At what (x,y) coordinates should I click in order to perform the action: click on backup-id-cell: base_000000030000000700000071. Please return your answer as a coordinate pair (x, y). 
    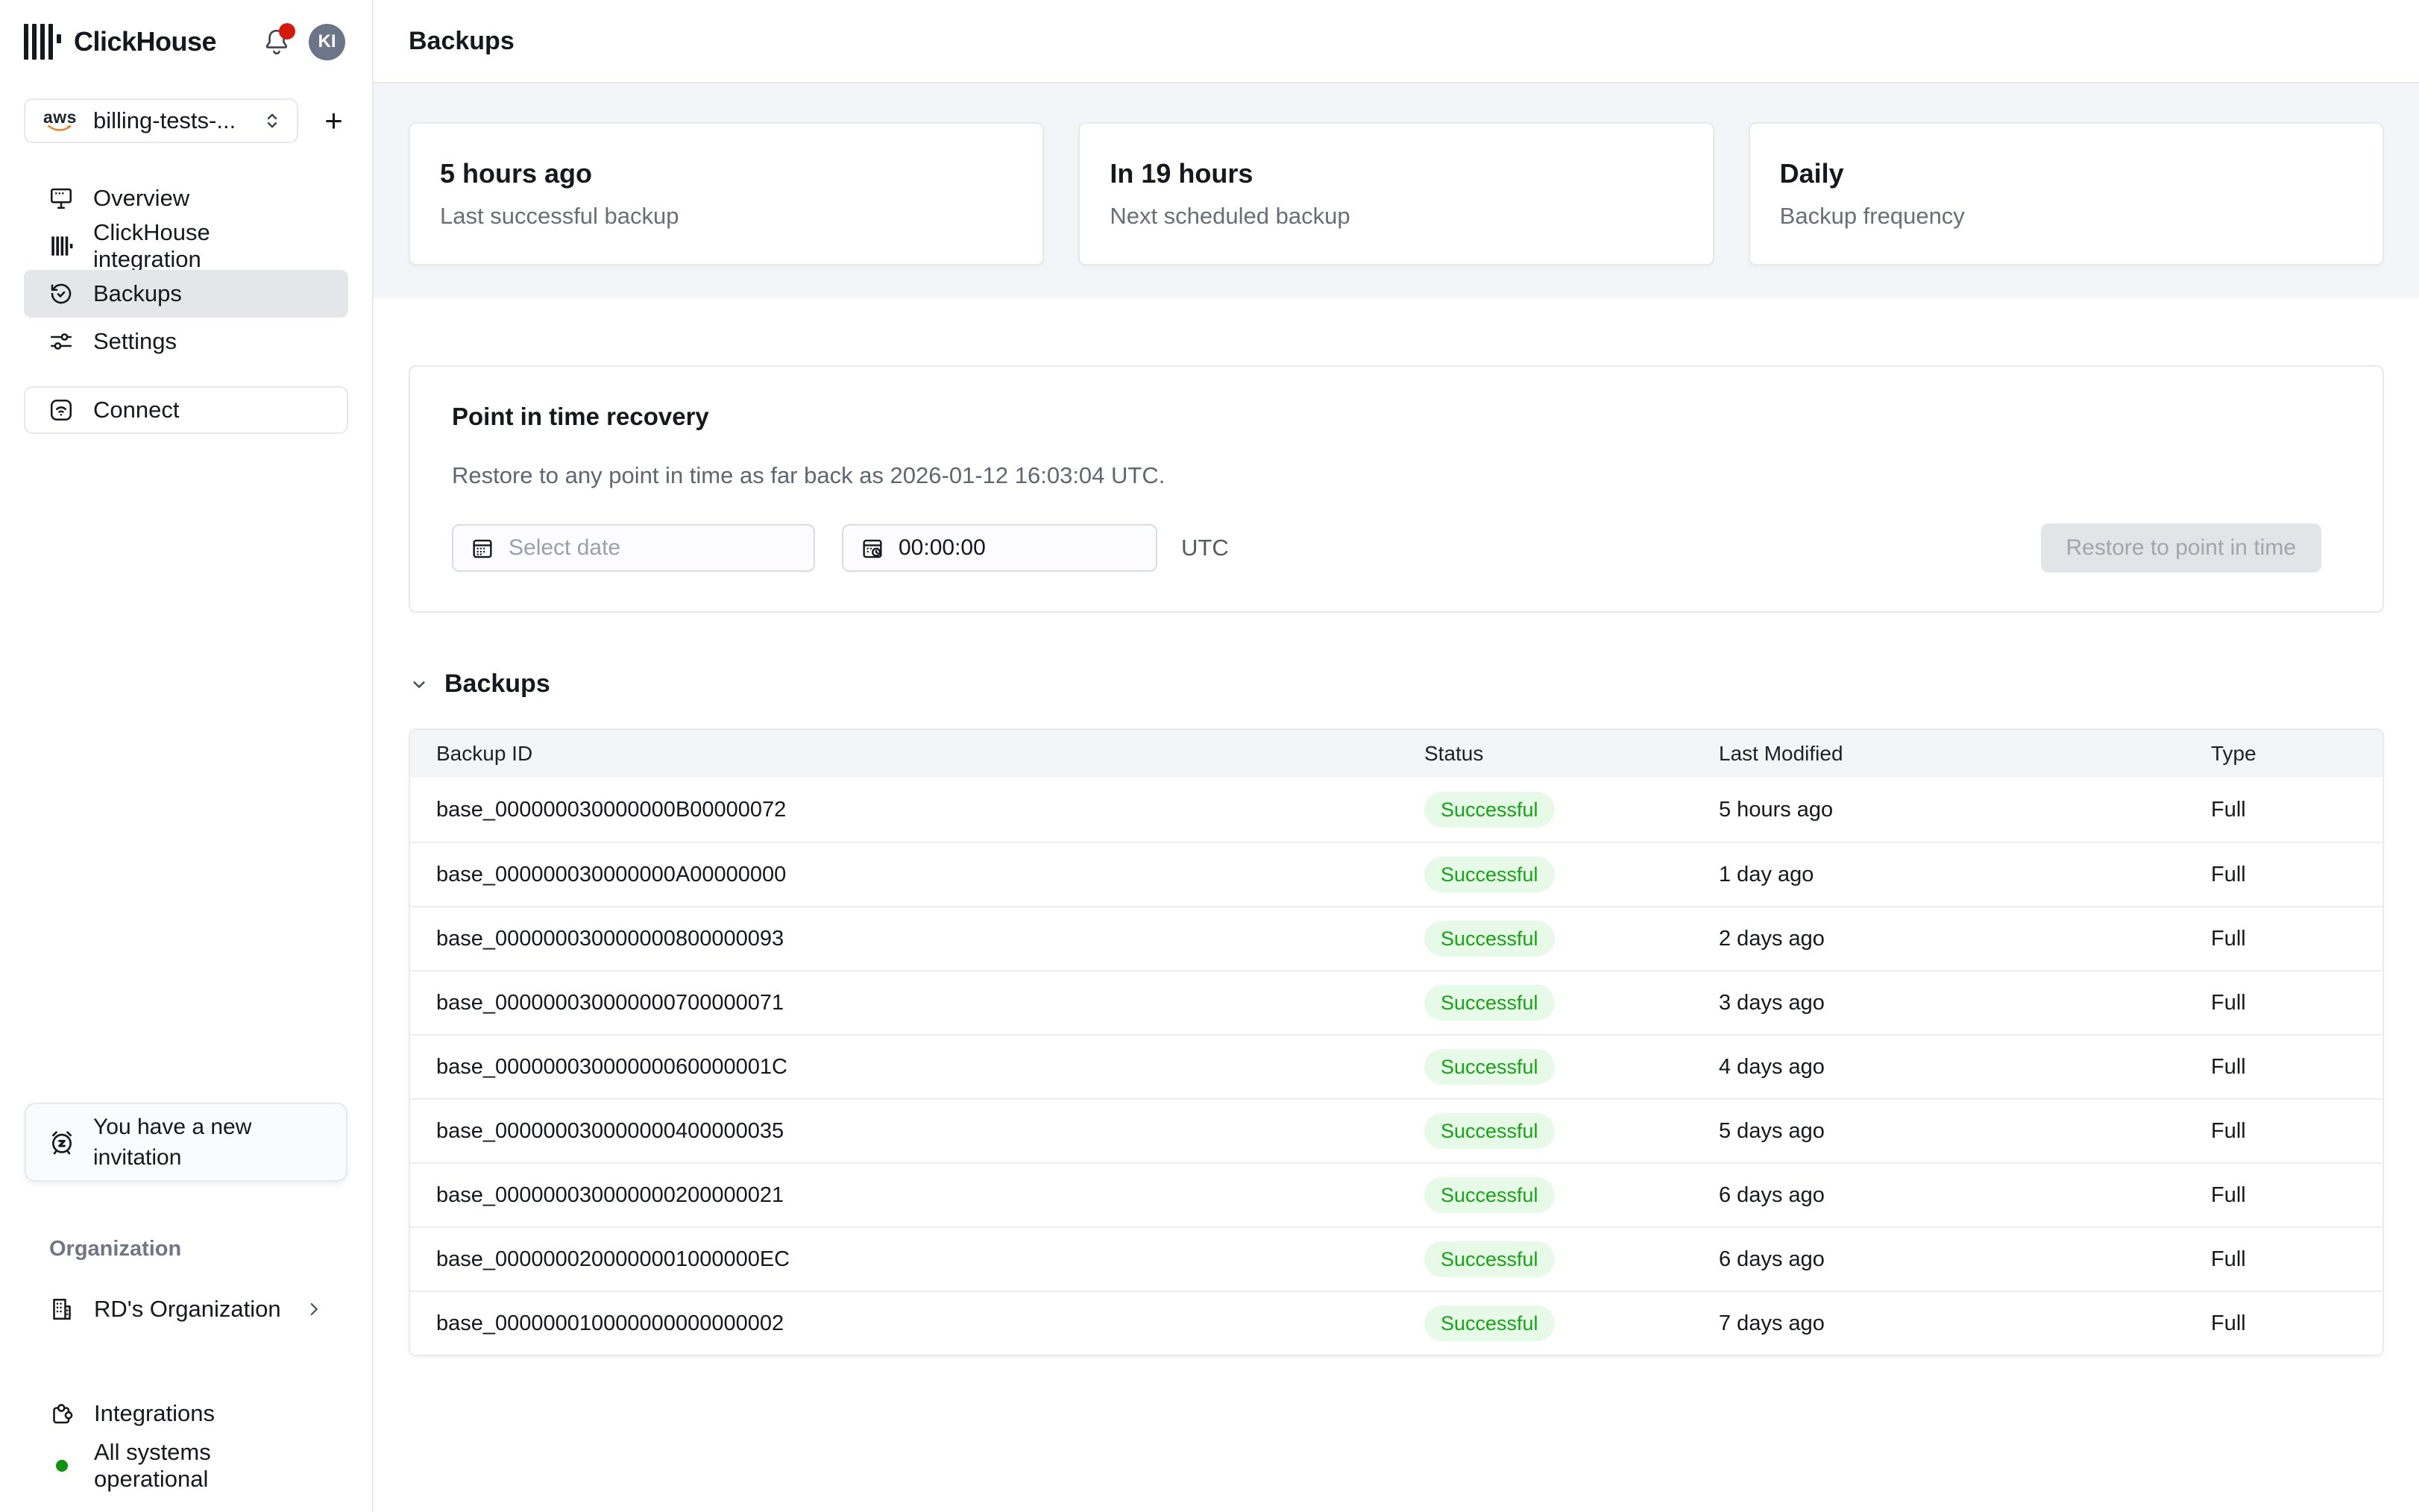
    Looking at the image, I should click on (610, 1002).